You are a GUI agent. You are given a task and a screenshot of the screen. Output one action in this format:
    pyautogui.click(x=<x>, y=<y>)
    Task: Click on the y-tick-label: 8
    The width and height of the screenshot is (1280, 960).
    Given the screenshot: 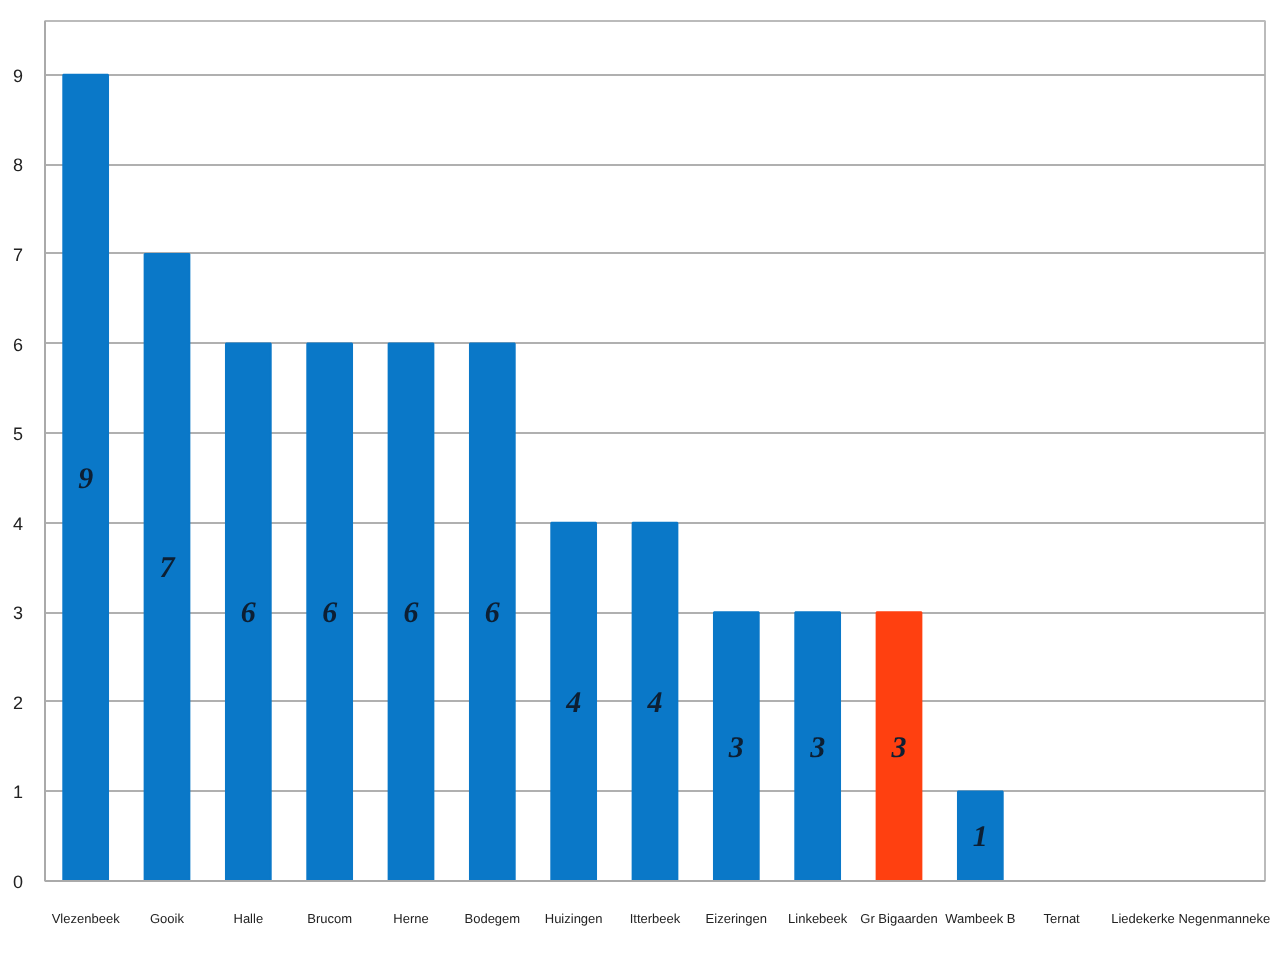 What is the action you would take?
    pyautogui.click(x=18, y=165)
    